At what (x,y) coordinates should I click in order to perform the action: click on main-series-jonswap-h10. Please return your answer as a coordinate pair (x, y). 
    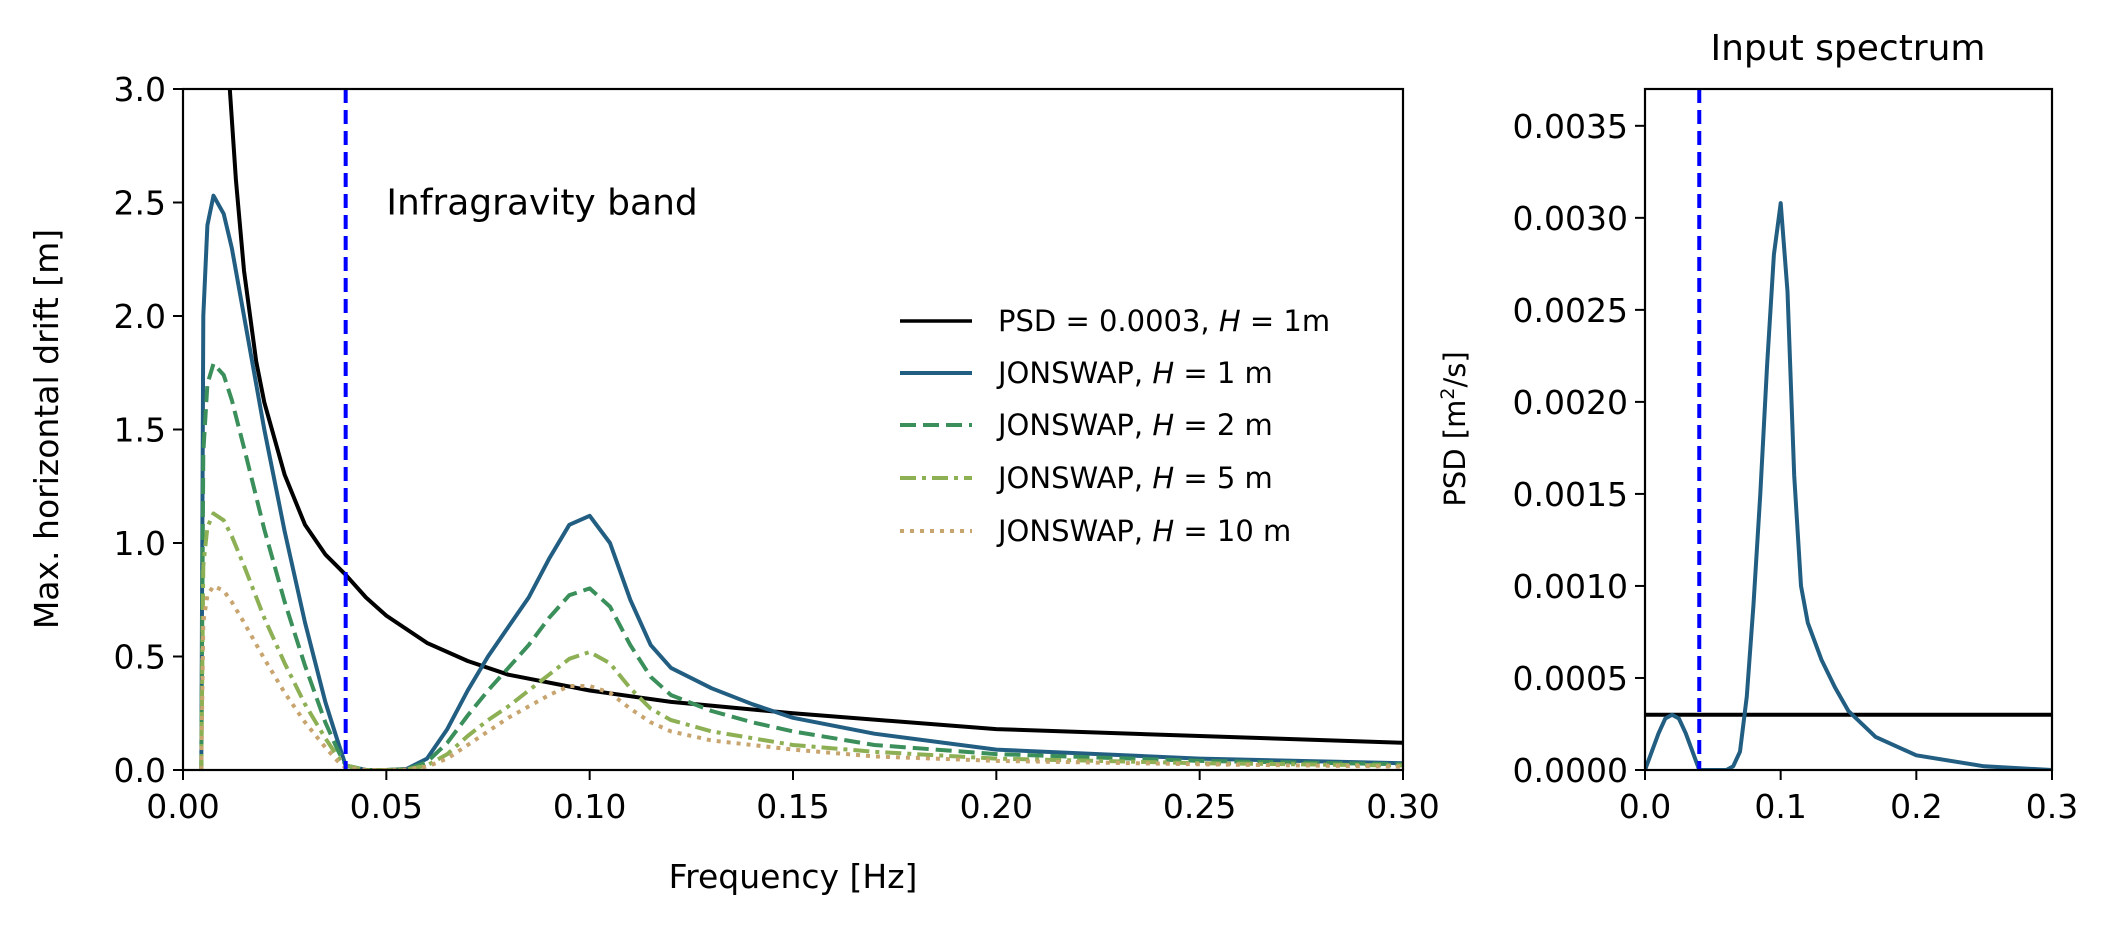
    Looking at the image, I should click on (801, 677).